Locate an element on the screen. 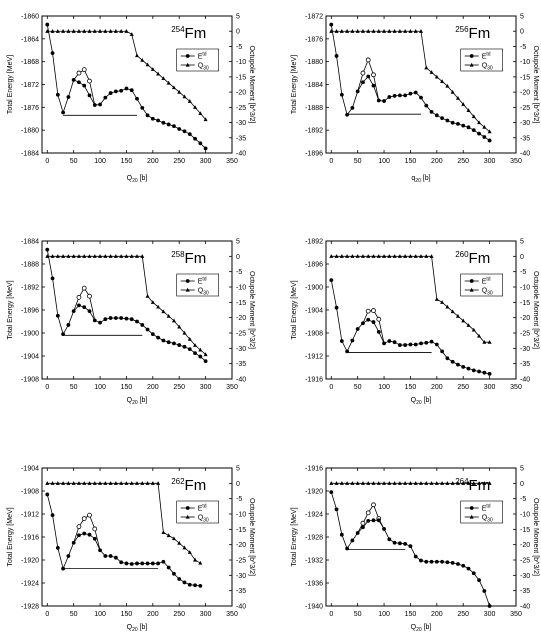 This screenshot has width=541, height=635. energy-open-branch-line is located at coordinates (87, 532).